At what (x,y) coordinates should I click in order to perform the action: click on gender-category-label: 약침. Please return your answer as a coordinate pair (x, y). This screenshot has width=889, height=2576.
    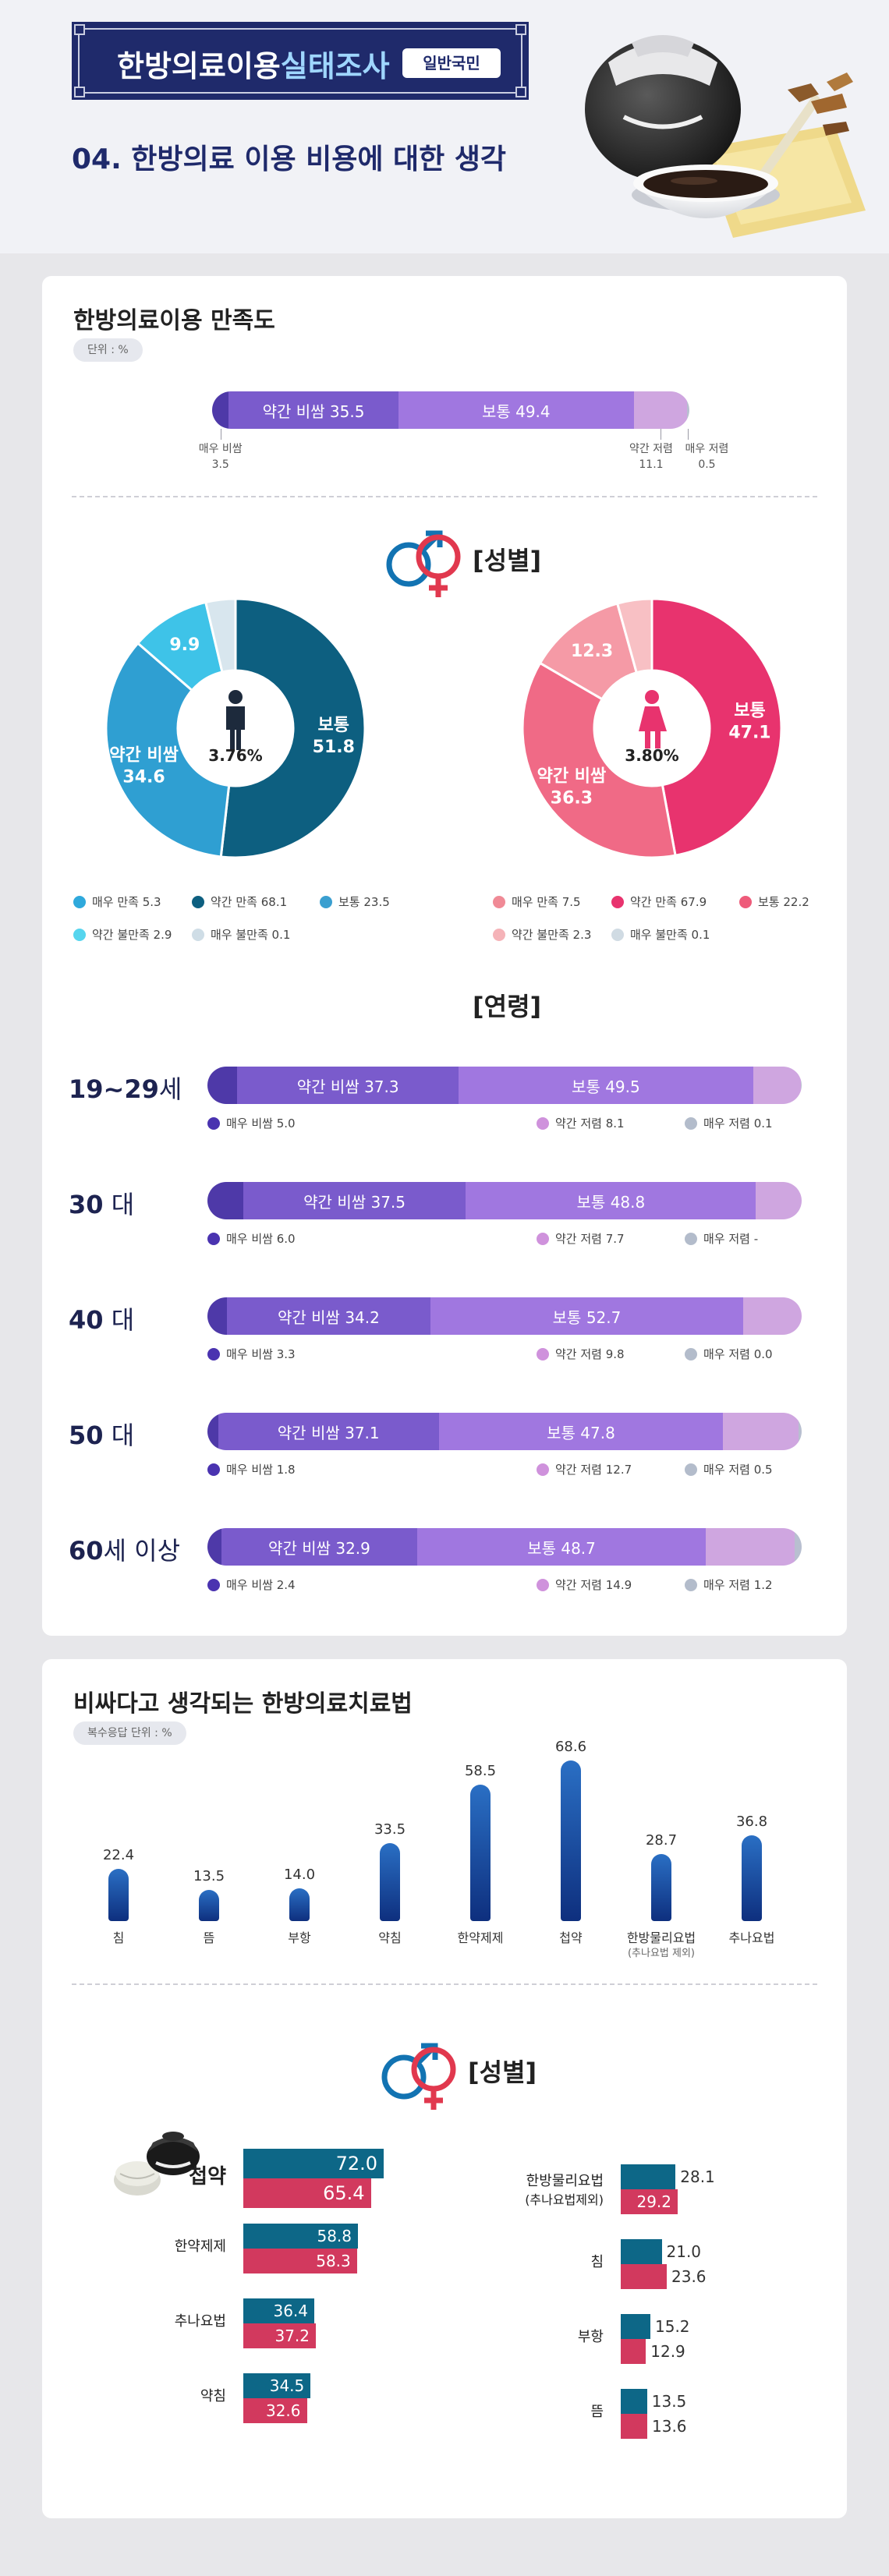
    Looking at the image, I should click on (213, 2396).